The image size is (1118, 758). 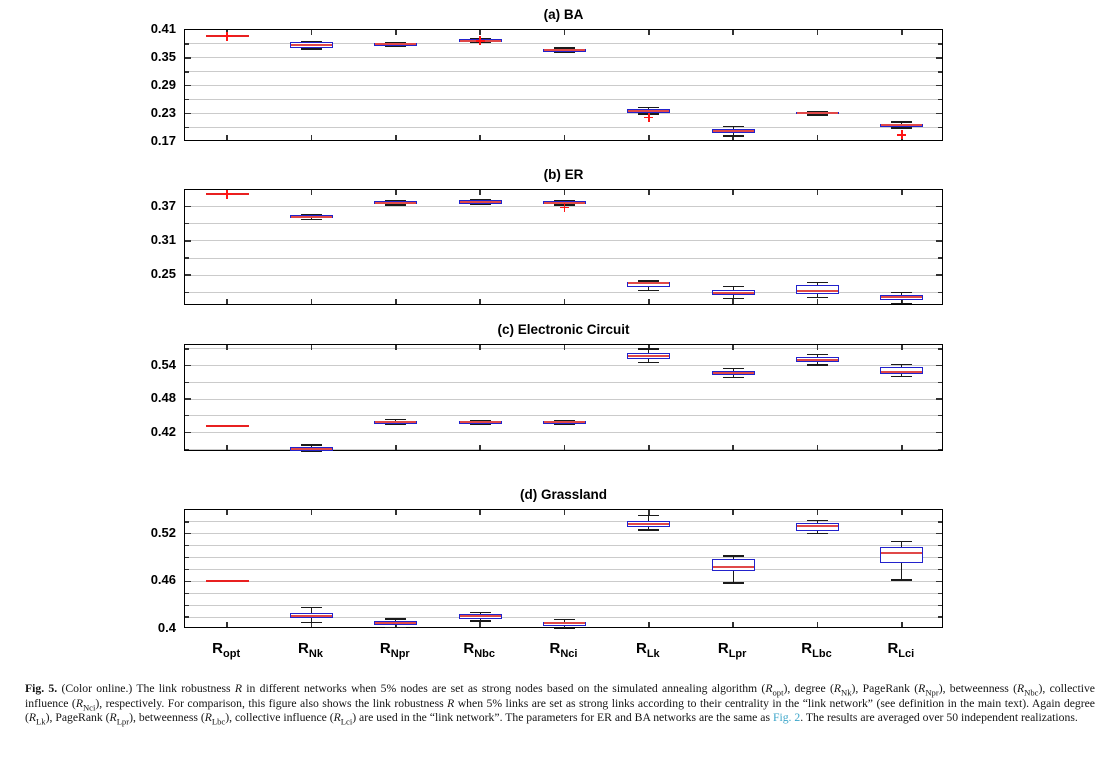 I want to click on x-label-subscript: Npr, so click(x=400, y=654).